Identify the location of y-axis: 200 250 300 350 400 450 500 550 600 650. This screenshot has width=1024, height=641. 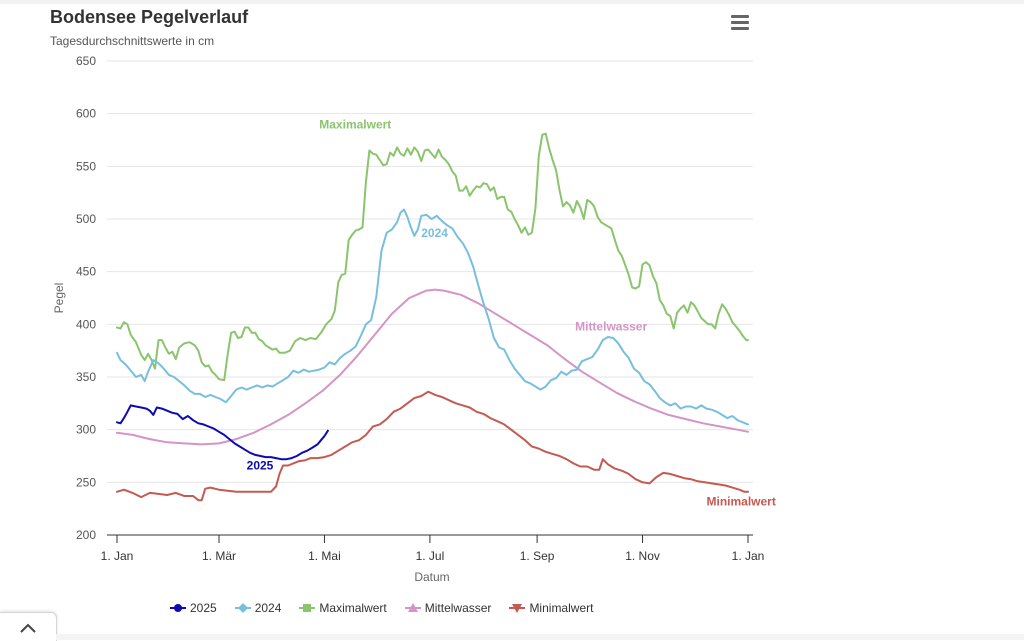
(86, 298).